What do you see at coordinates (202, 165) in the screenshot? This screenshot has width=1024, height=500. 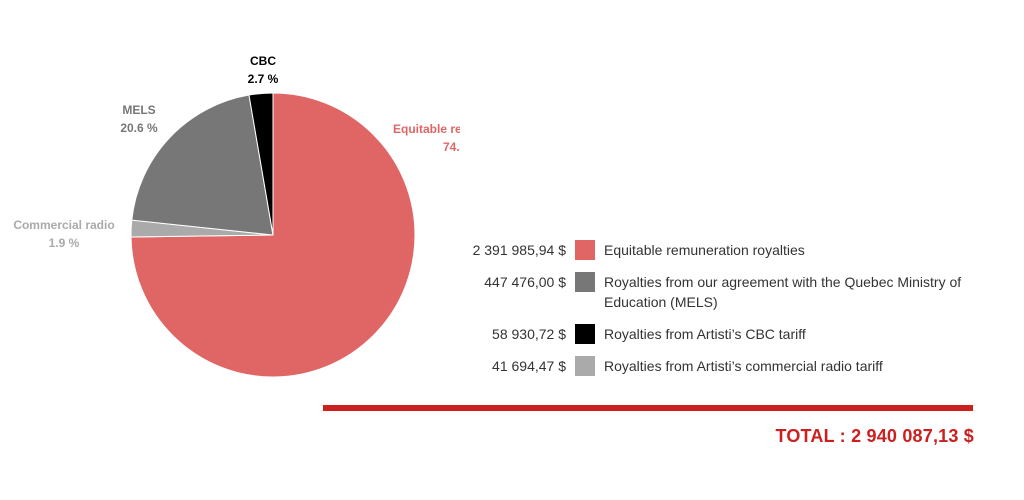 I see `pie-slice-mels` at bounding box center [202, 165].